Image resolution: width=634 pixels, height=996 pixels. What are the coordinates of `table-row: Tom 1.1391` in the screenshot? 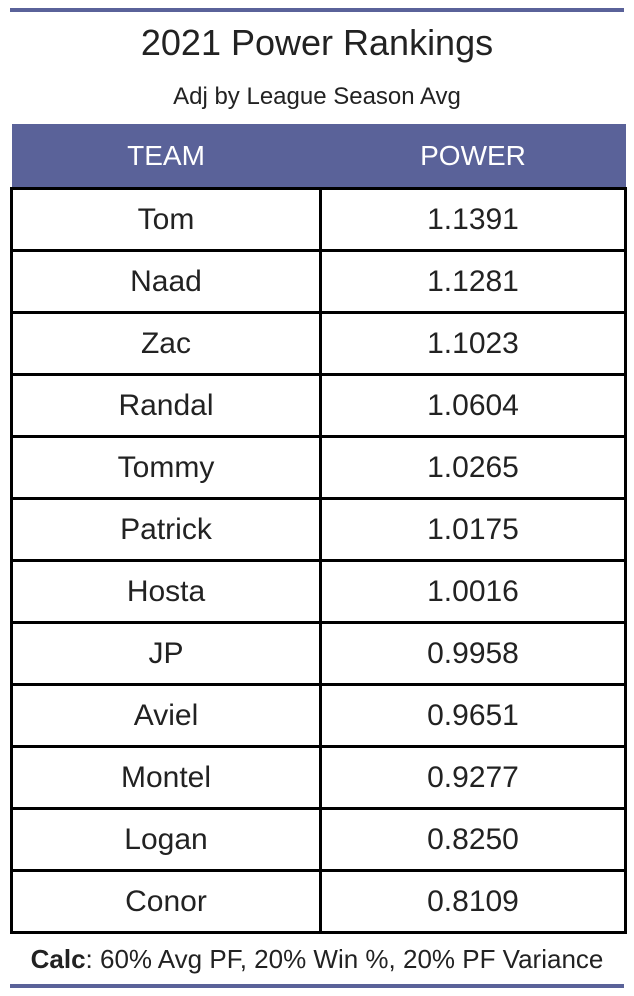 It's located at (318, 219).